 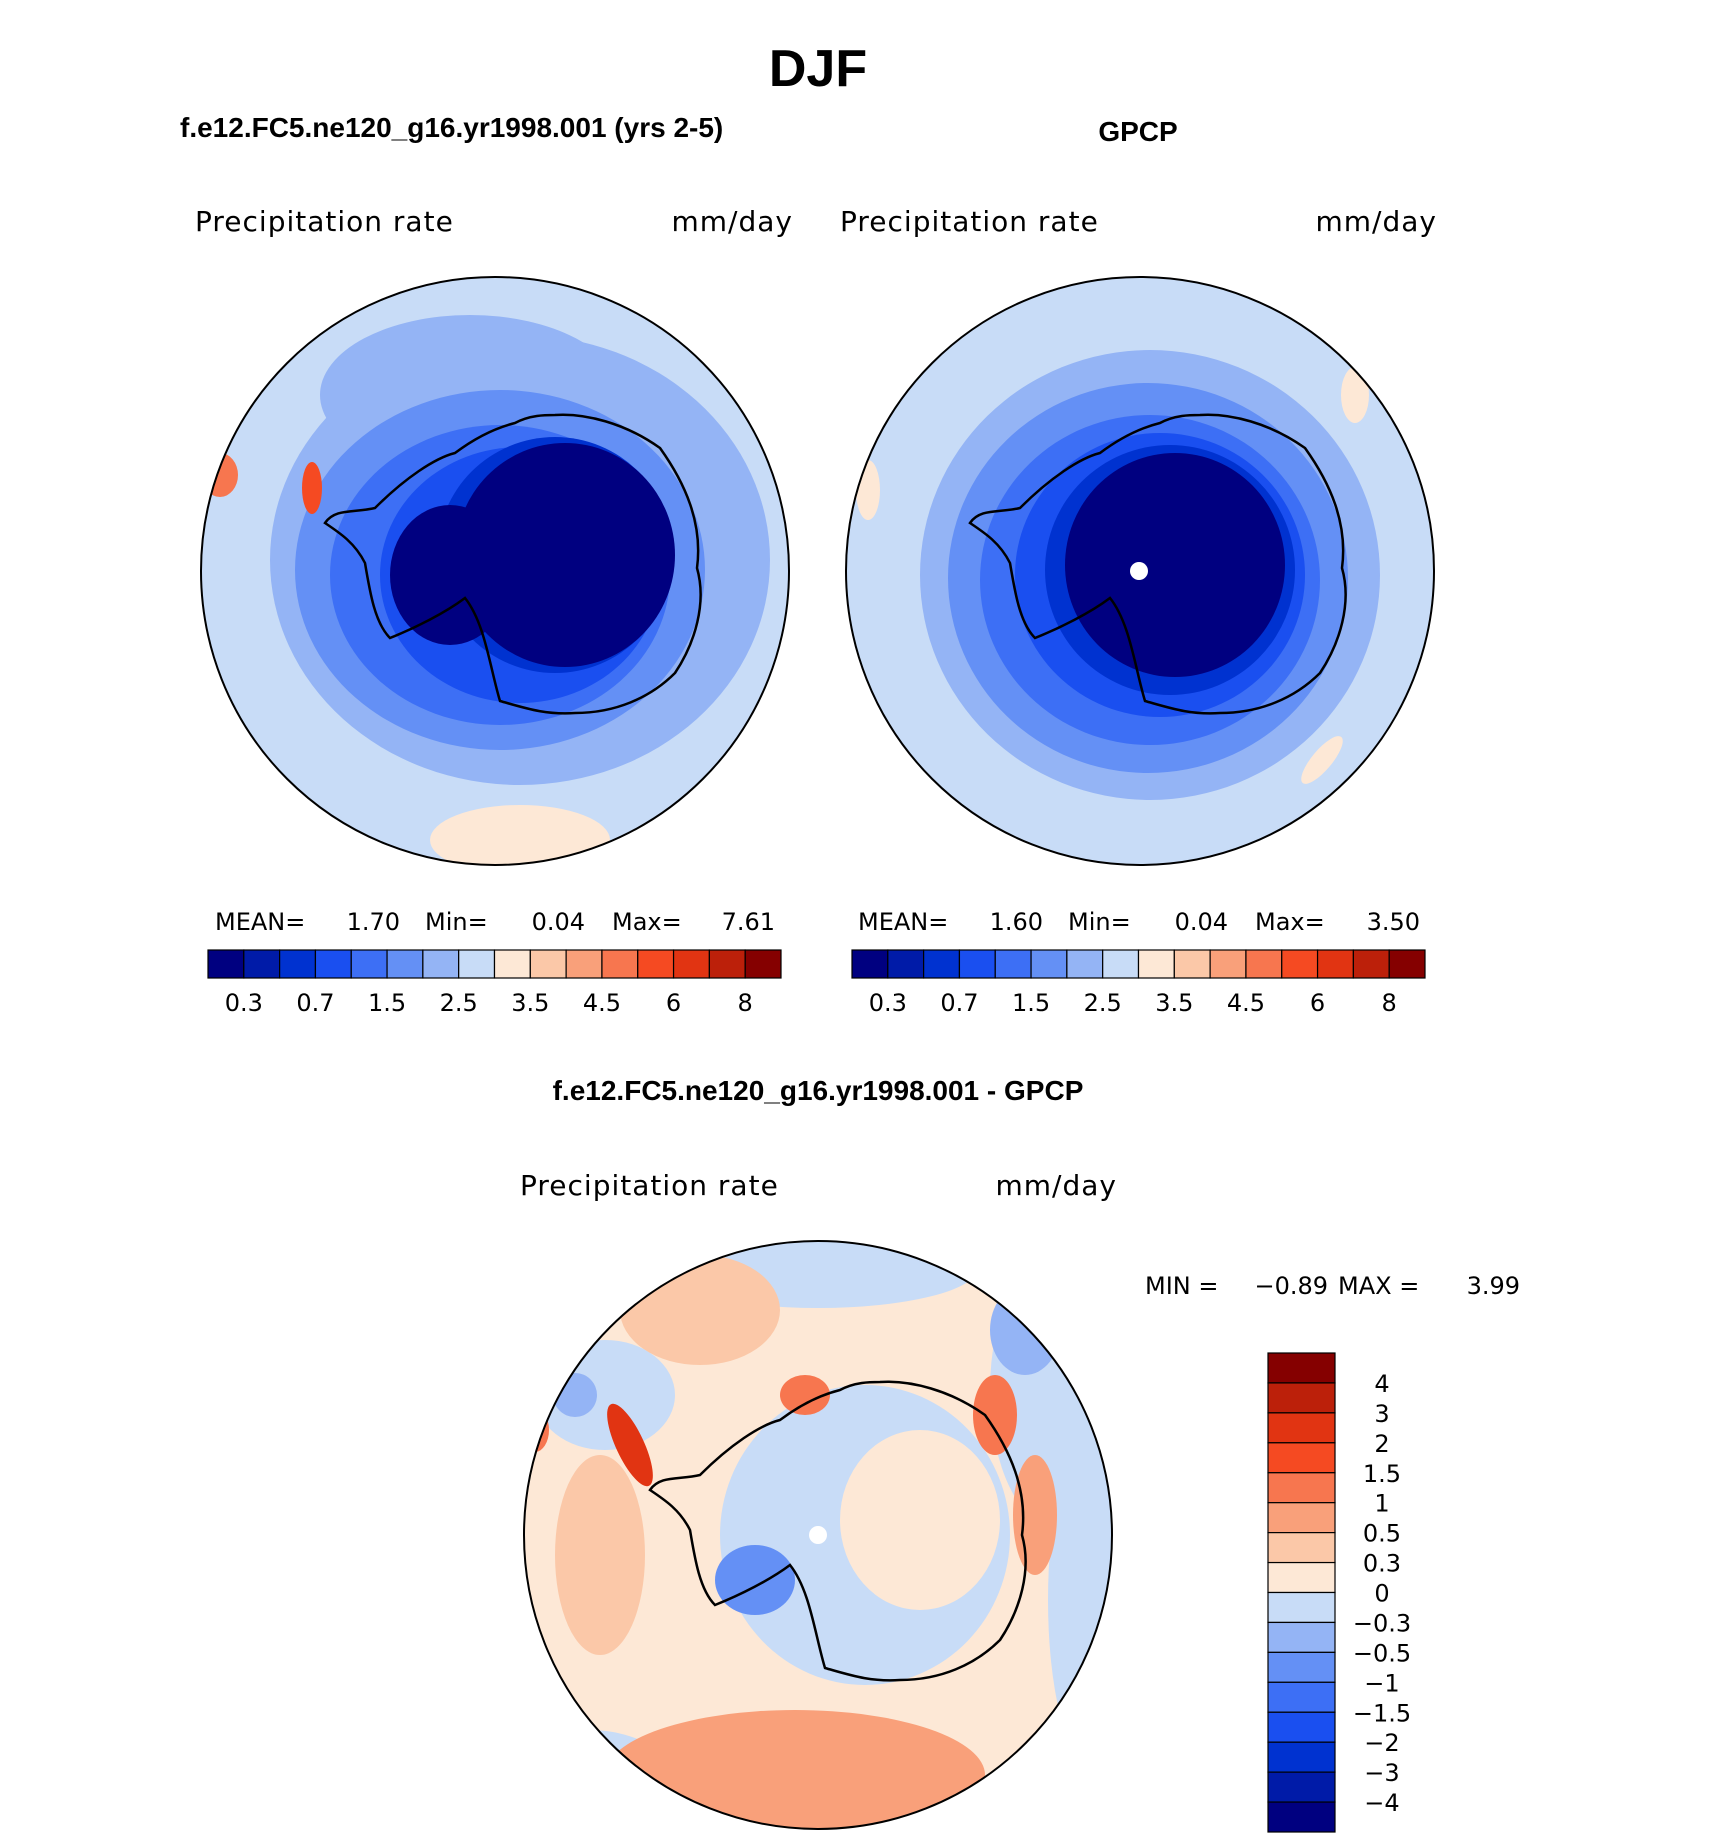 What do you see at coordinates (1057, 1185) in the screenshot?
I see `diff-units: mm/day` at bounding box center [1057, 1185].